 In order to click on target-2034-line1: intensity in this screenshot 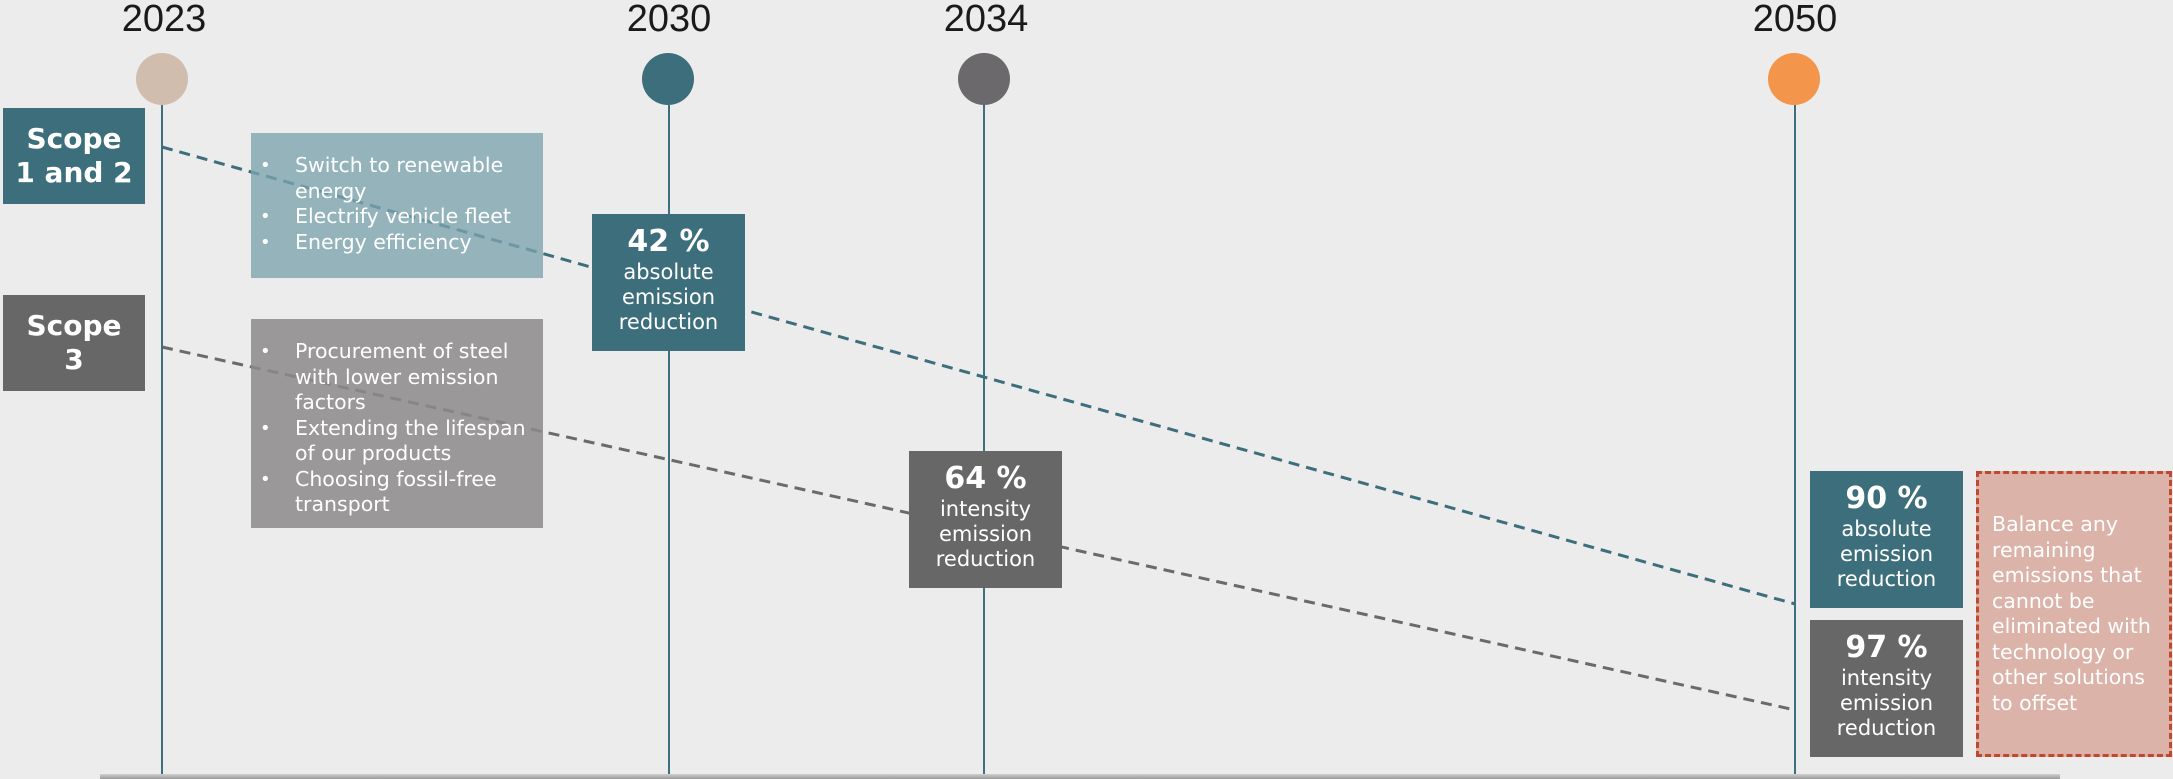, I will do `click(985, 509)`.